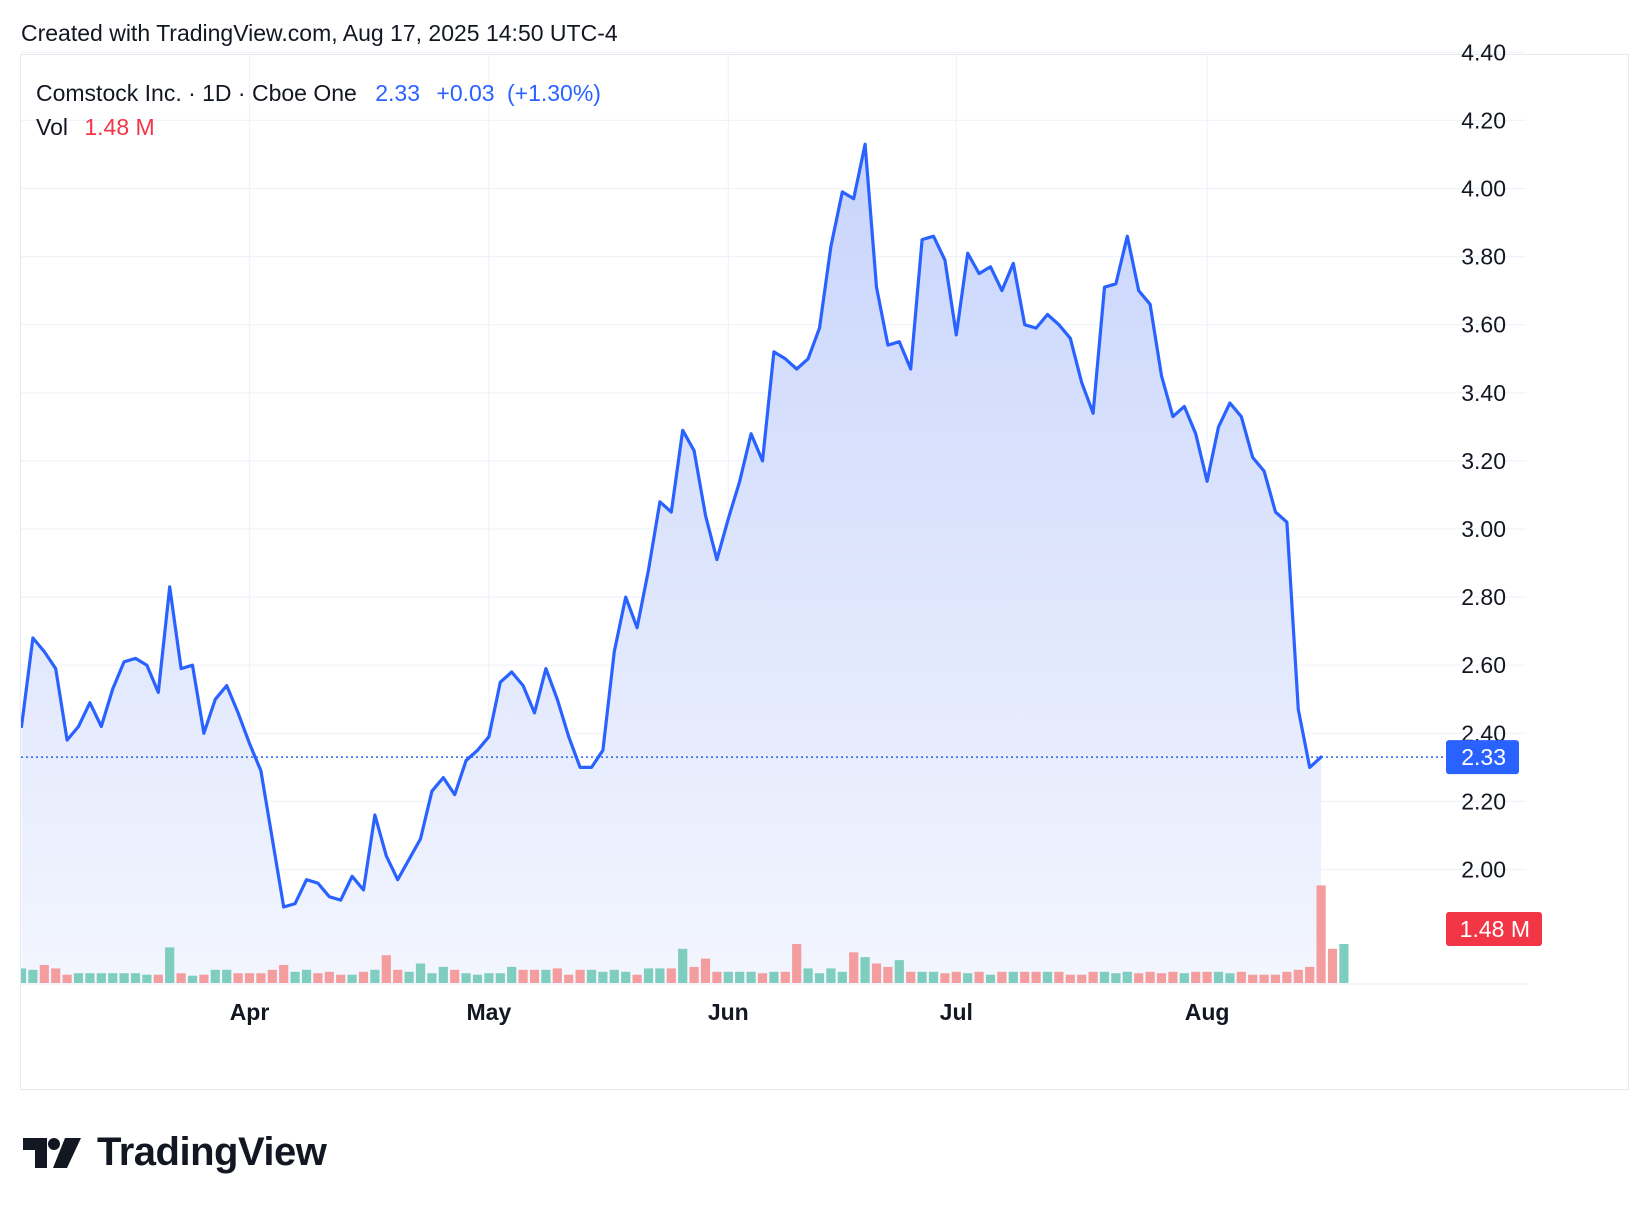  What do you see at coordinates (250, 1012) in the screenshot?
I see `time-tick-label: Apr` at bounding box center [250, 1012].